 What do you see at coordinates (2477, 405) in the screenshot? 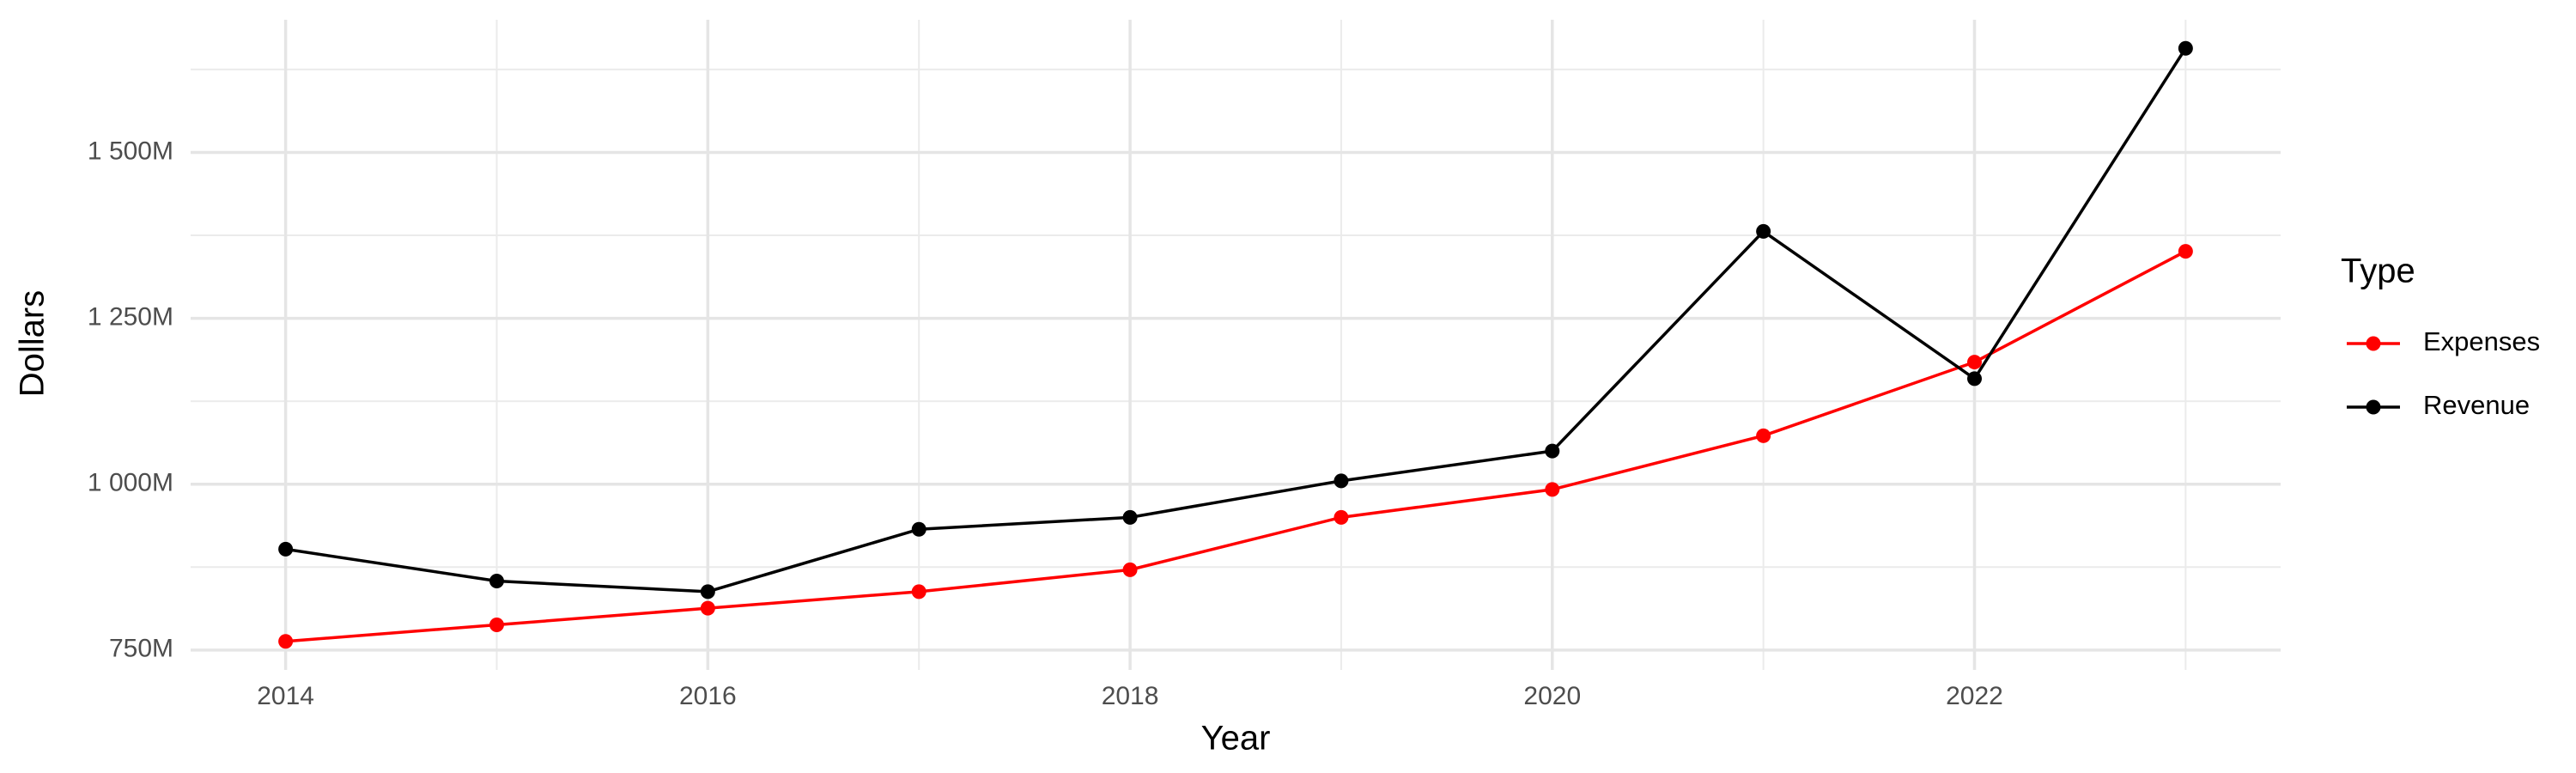
I see `legend-label: Revenue` at bounding box center [2477, 405].